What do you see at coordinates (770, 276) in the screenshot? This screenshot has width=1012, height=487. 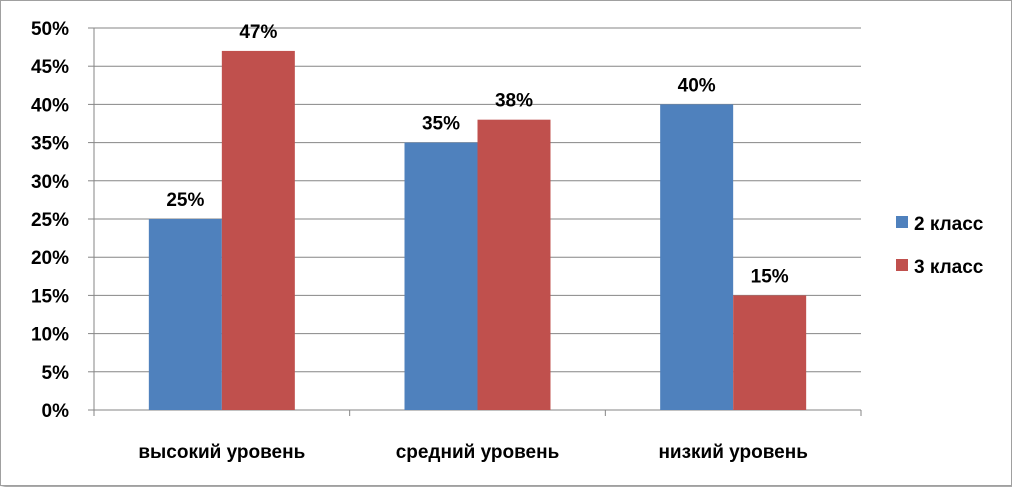 I see `data-label: 15%` at bounding box center [770, 276].